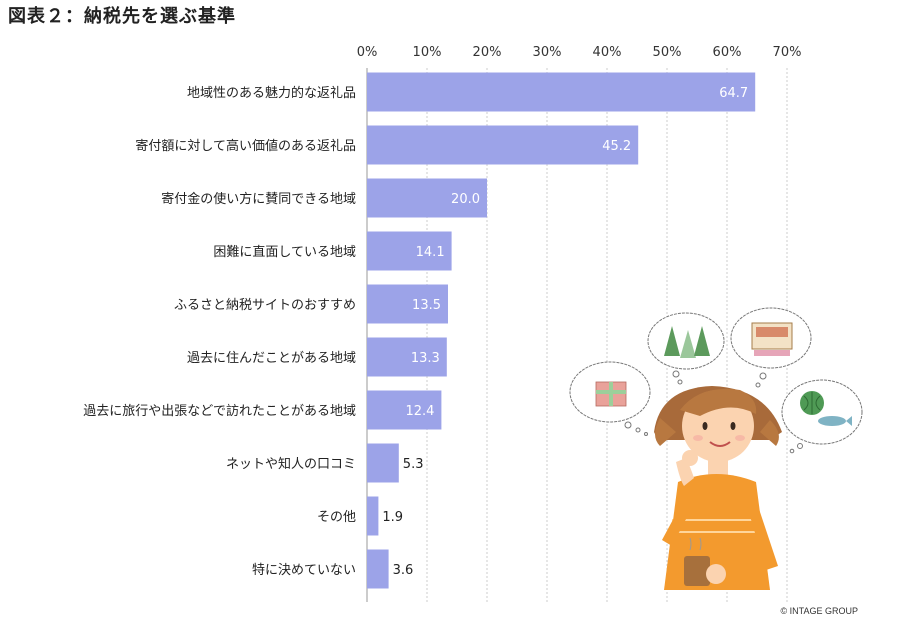 Image resolution: width=910 pixels, height=620 pixels. Describe the element at coordinates (427, 52) in the screenshot. I see `x-tick-label: 10%` at that location.